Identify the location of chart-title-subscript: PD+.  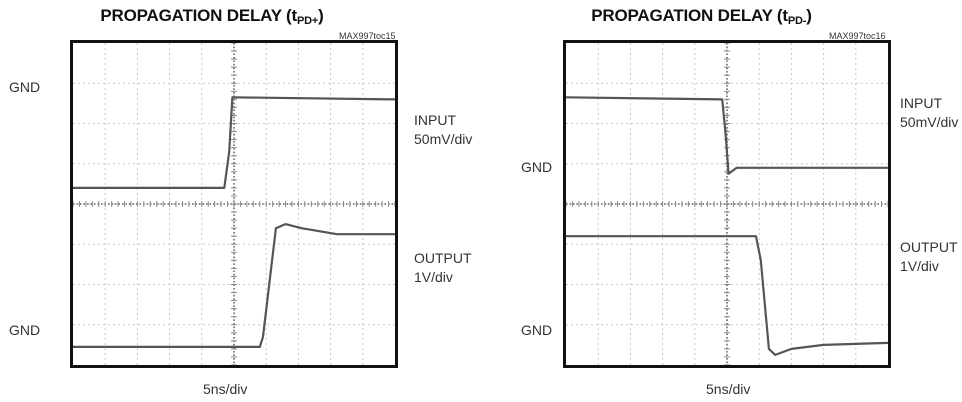
(307, 21).